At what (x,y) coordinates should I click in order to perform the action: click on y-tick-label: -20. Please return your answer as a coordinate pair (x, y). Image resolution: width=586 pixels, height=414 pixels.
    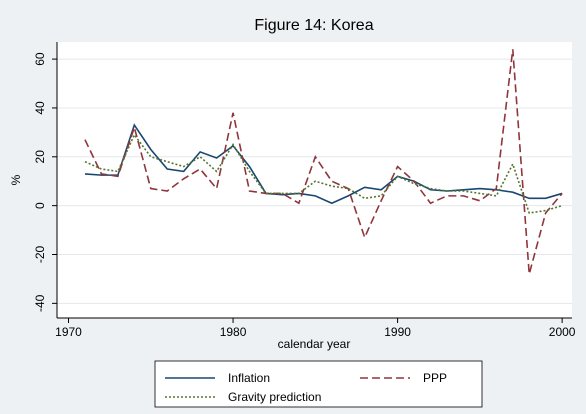
    Looking at the image, I should click on (40, 254).